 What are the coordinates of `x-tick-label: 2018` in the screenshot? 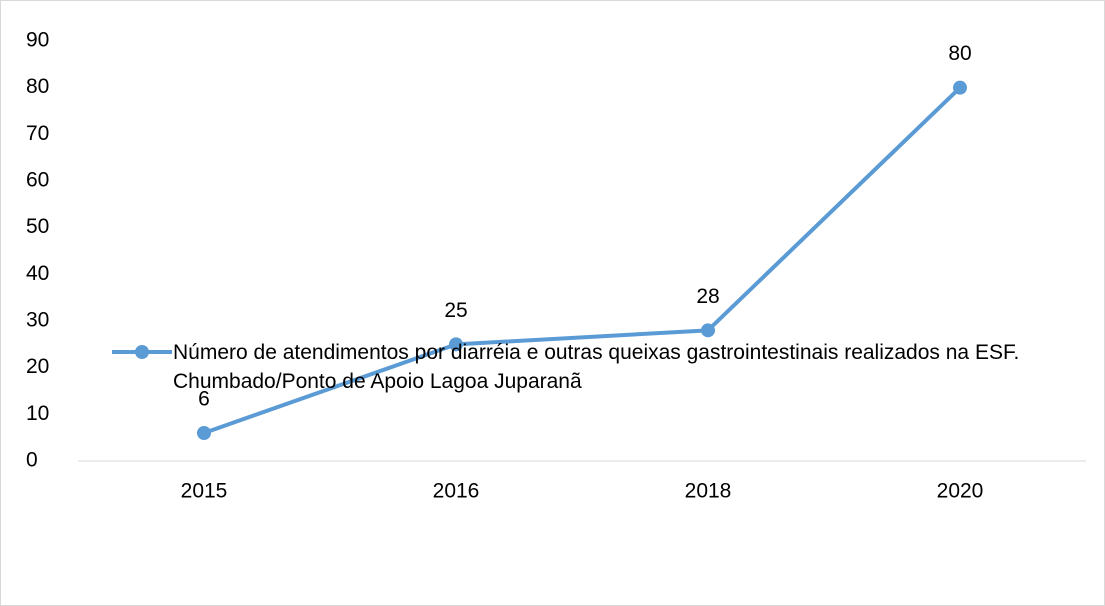 It's located at (708, 491).